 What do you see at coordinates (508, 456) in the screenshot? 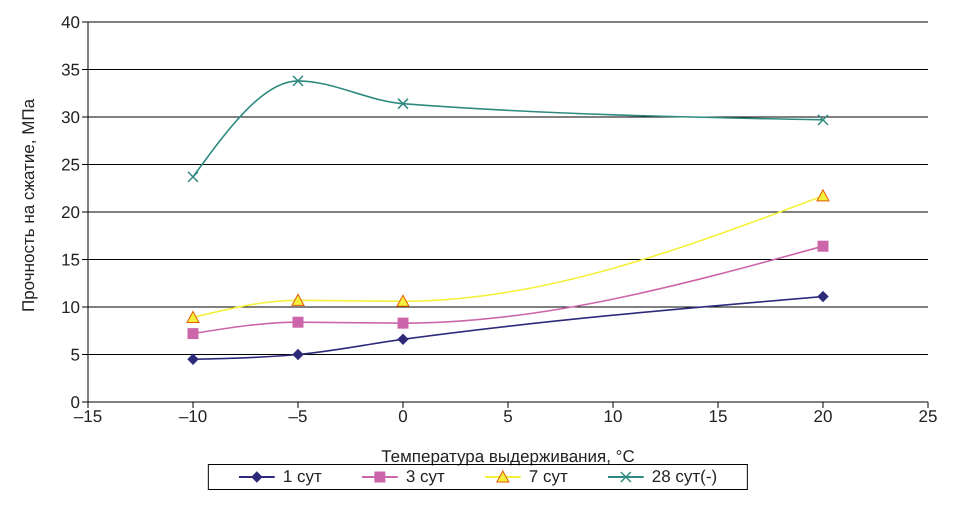
I see `x-axis-title: Температура выдерживания, °C` at bounding box center [508, 456].